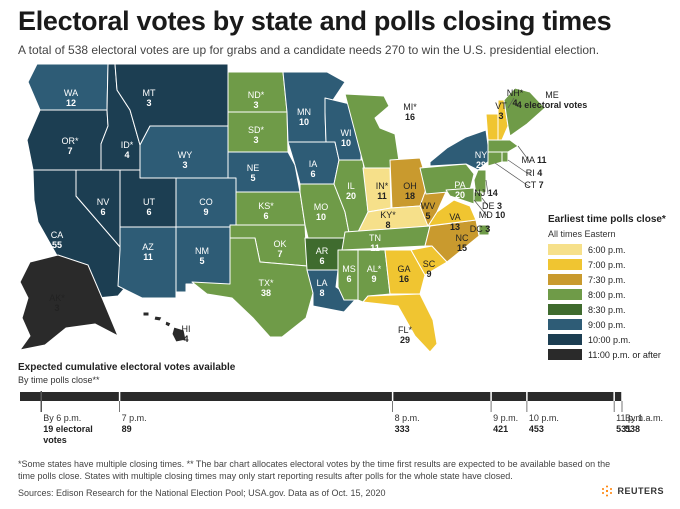 The width and height of the screenshot is (680, 509). What do you see at coordinates (346, 133) in the screenshot?
I see `state-abbr-wi: WI` at bounding box center [346, 133].